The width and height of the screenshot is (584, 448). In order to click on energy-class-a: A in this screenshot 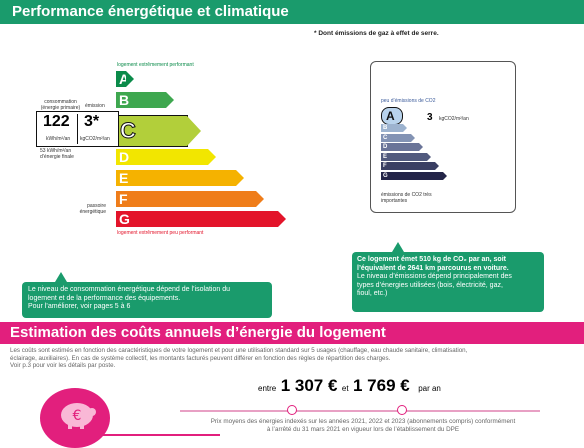, I will do `click(125, 79)`.